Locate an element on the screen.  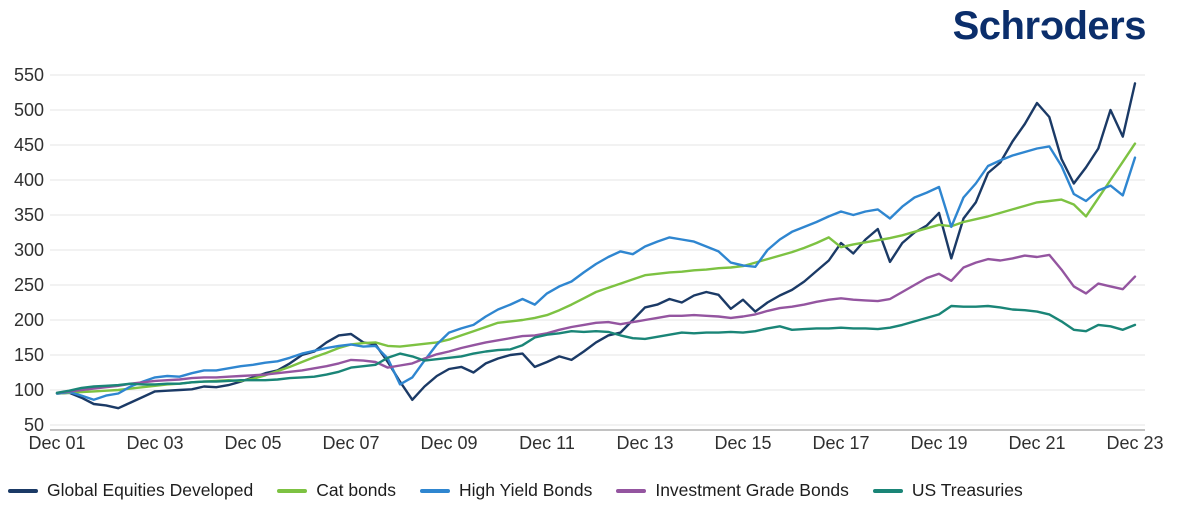
legend-label: Investment Grade Bonds is located at coordinates (752, 490).